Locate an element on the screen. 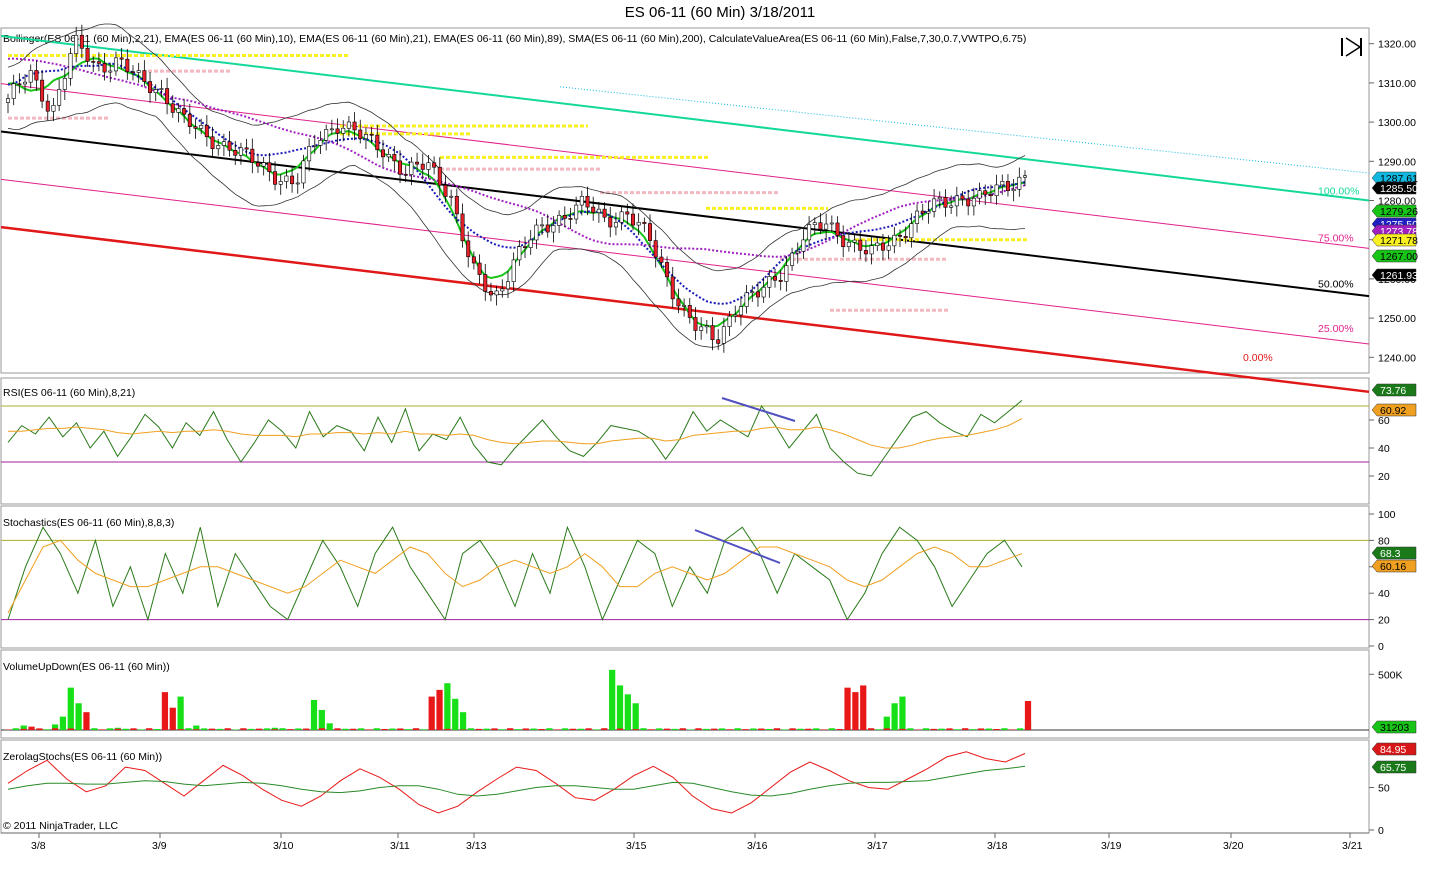 The width and height of the screenshot is (1440, 877). play-icon is located at coordinates (1351, 47).